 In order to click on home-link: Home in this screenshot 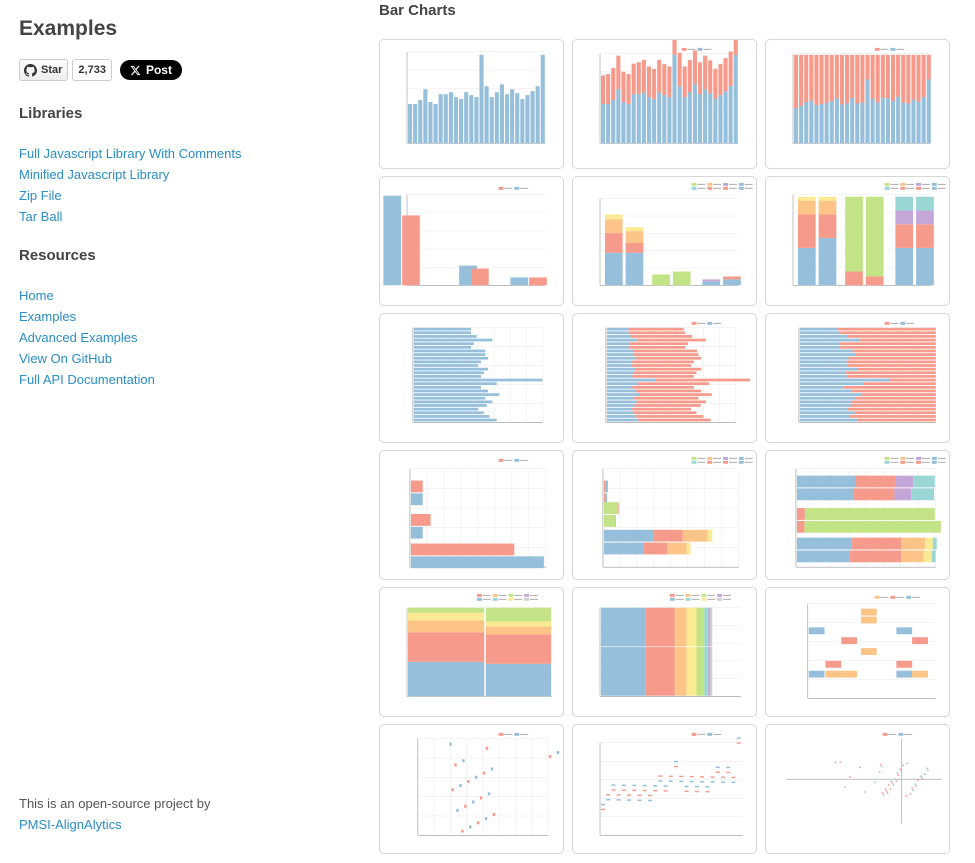, I will do `click(36, 295)`.